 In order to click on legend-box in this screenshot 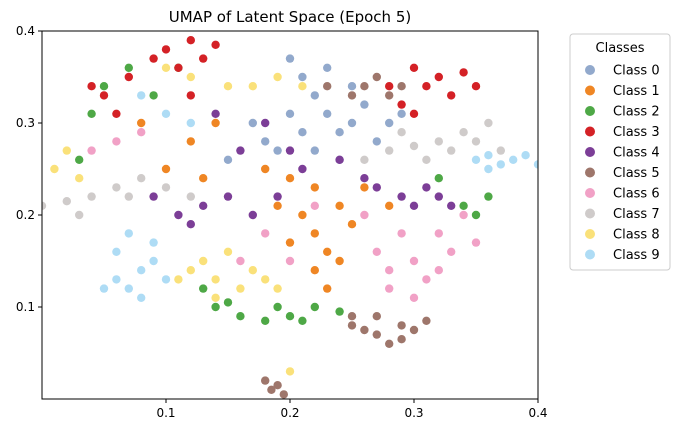, I will do `click(620, 152)`.